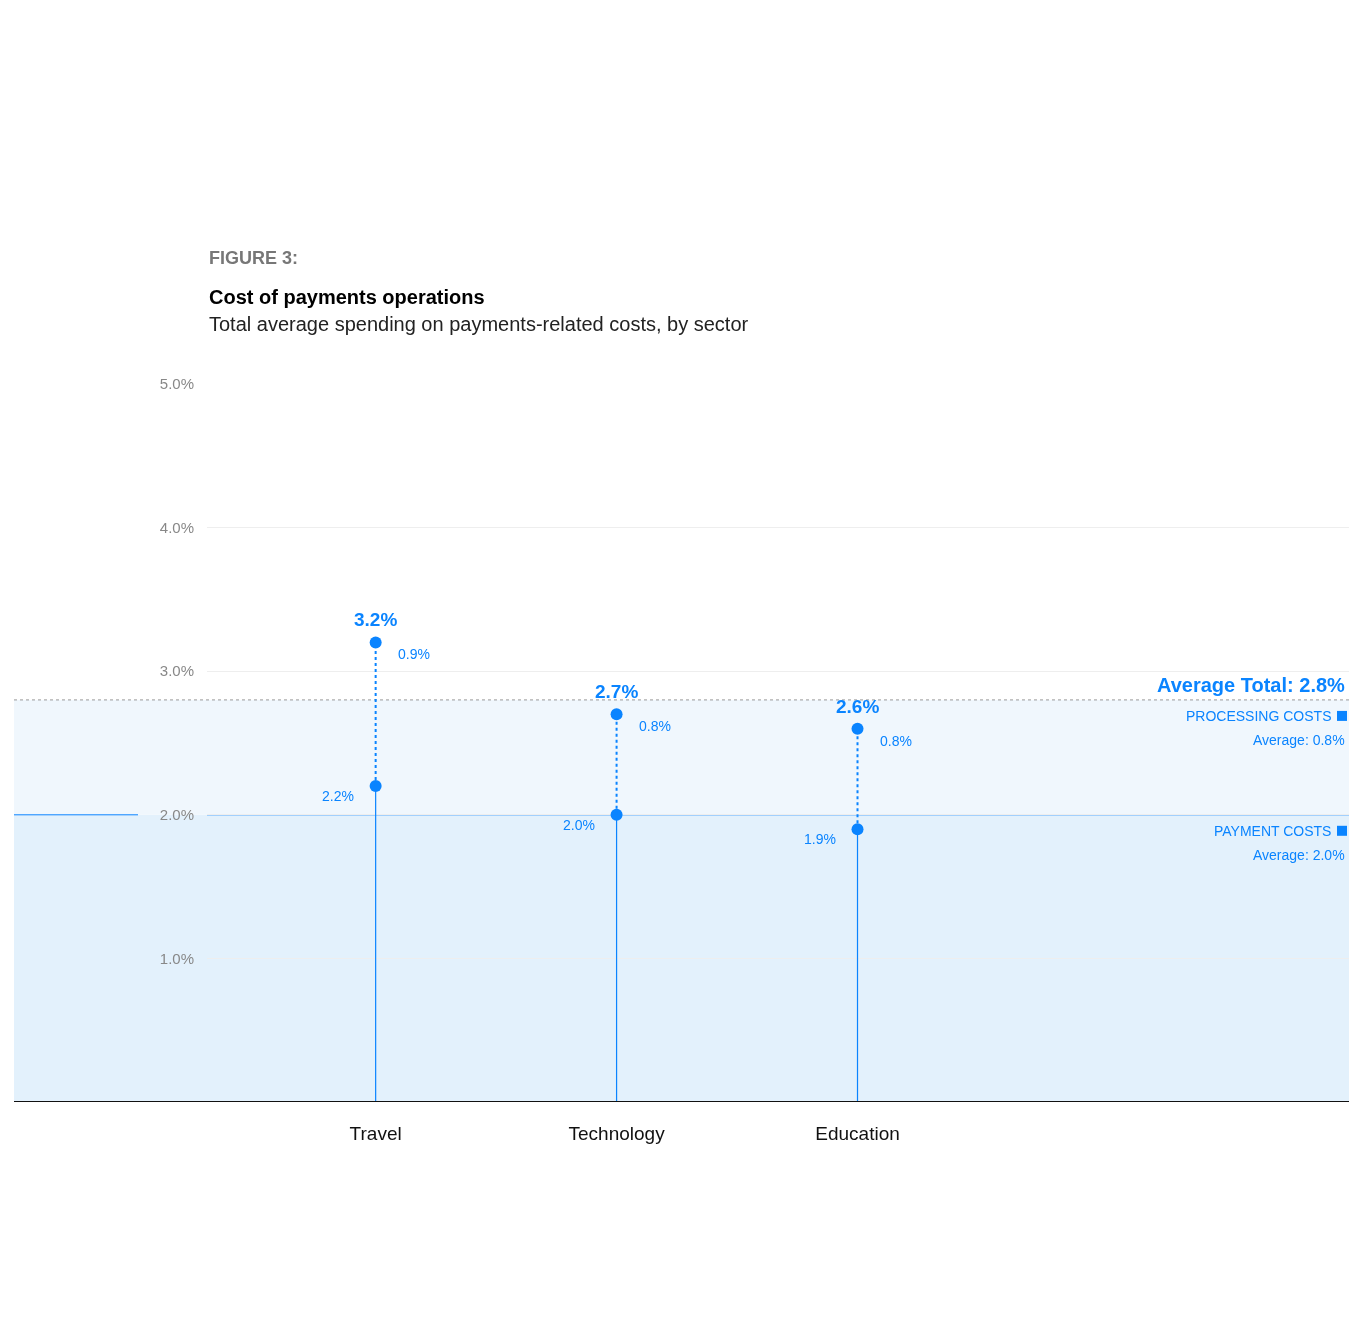 The height and width of the screenshot is (1338, 1349). Describe the element at coordinates (1299, 855) in the screenshot. I see `ref-line-label: Average: 2.0%` at that location.